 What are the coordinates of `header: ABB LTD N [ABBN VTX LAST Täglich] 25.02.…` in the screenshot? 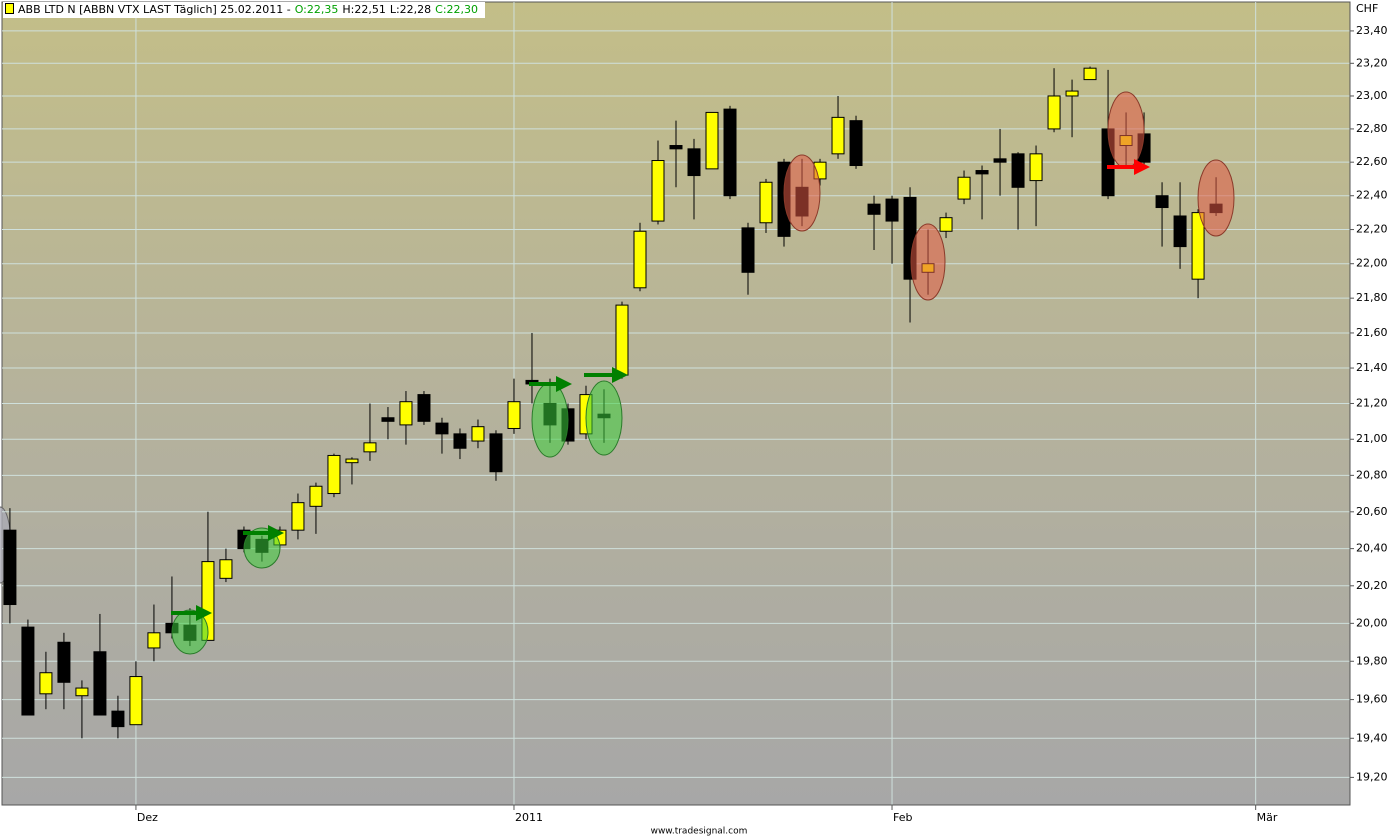 It's located at (244, 10).